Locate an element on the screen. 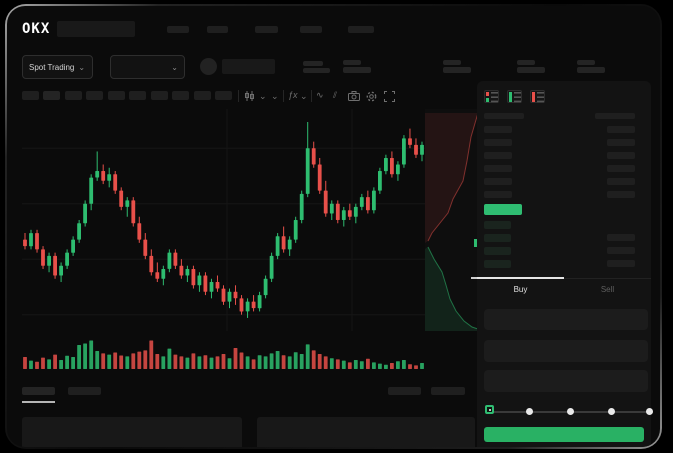 Image resolution: width=673 pixels, height=453 pixels. buy-tab-indicator is located at coordinates (520, 278).